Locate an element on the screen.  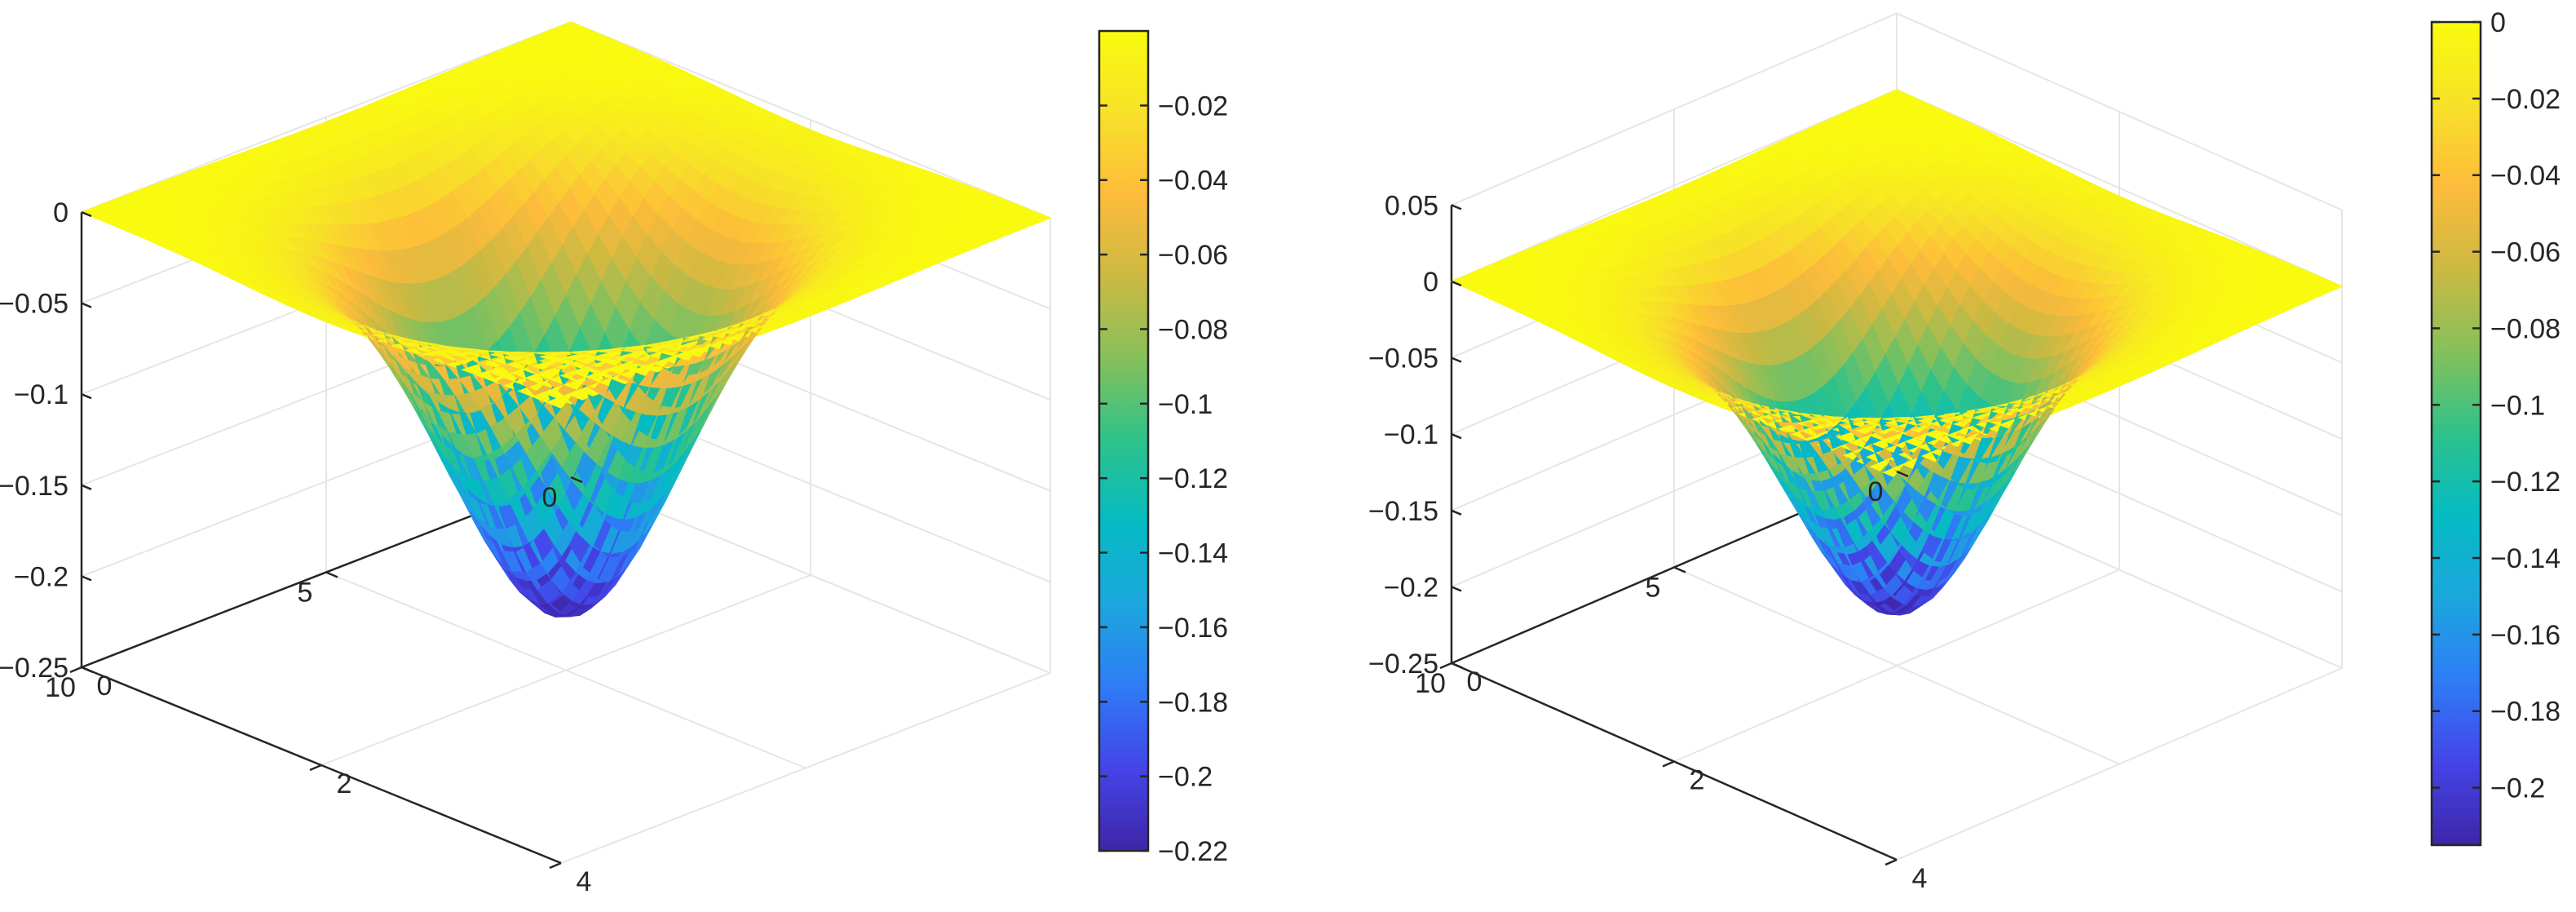
colorbar-tick-label: 0 is located at coordinates (2498, 22).